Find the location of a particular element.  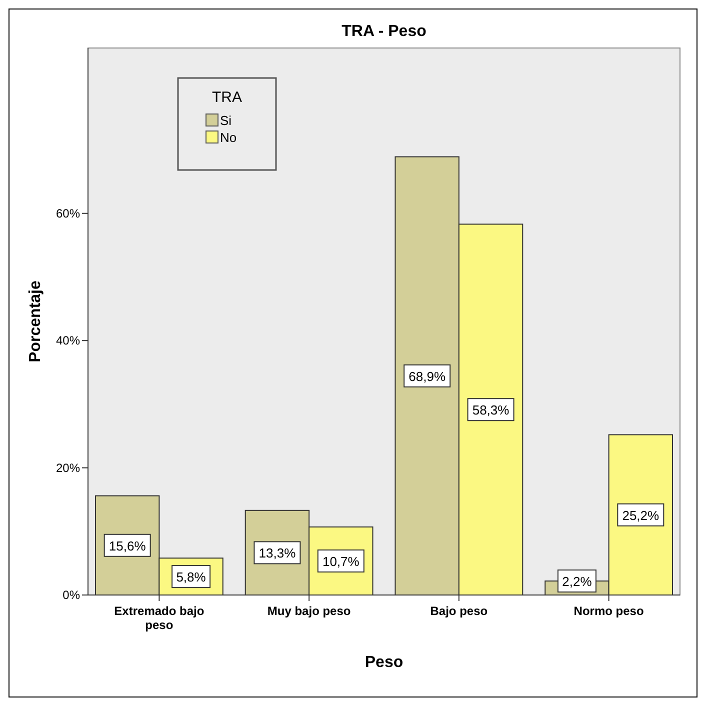

data-label: 58,3% is located at coordinates (491, 410).